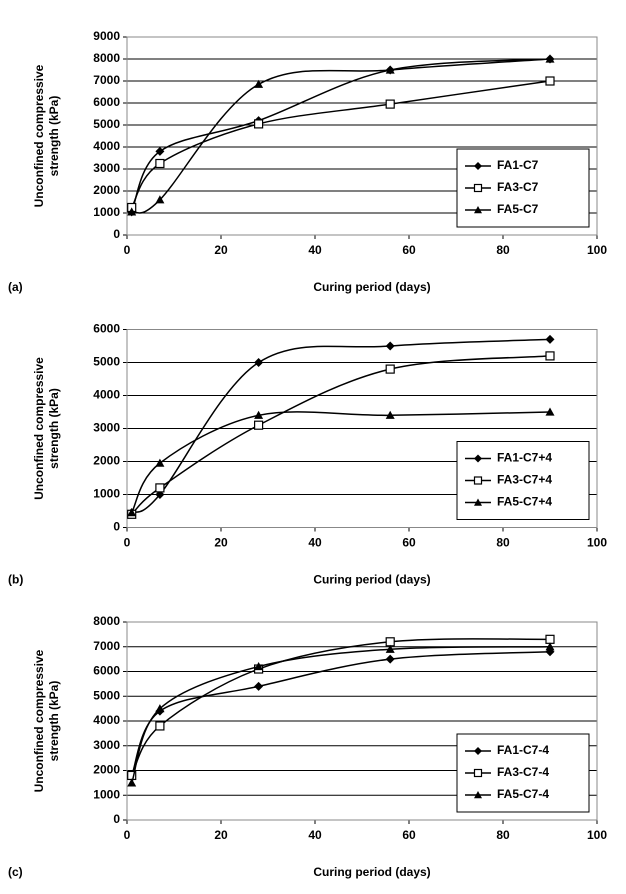  I want to click on panel-label: (b), so click(15, 580).